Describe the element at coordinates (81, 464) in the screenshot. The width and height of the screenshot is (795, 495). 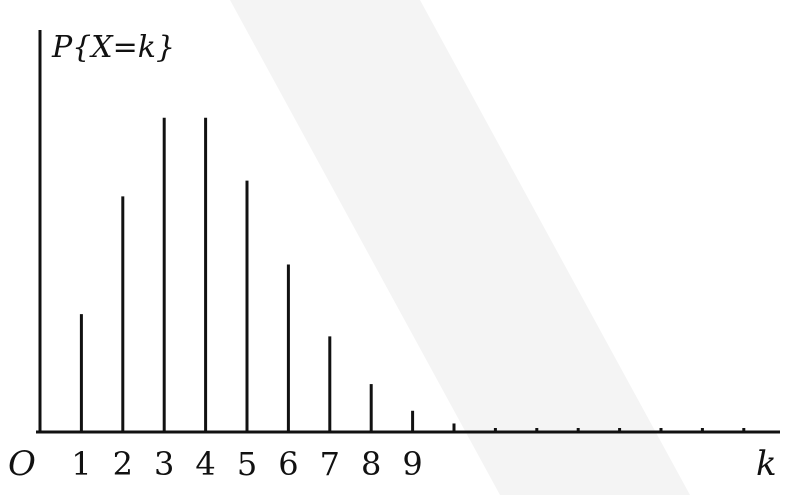
I see `tick-label-1: 1` at that location.